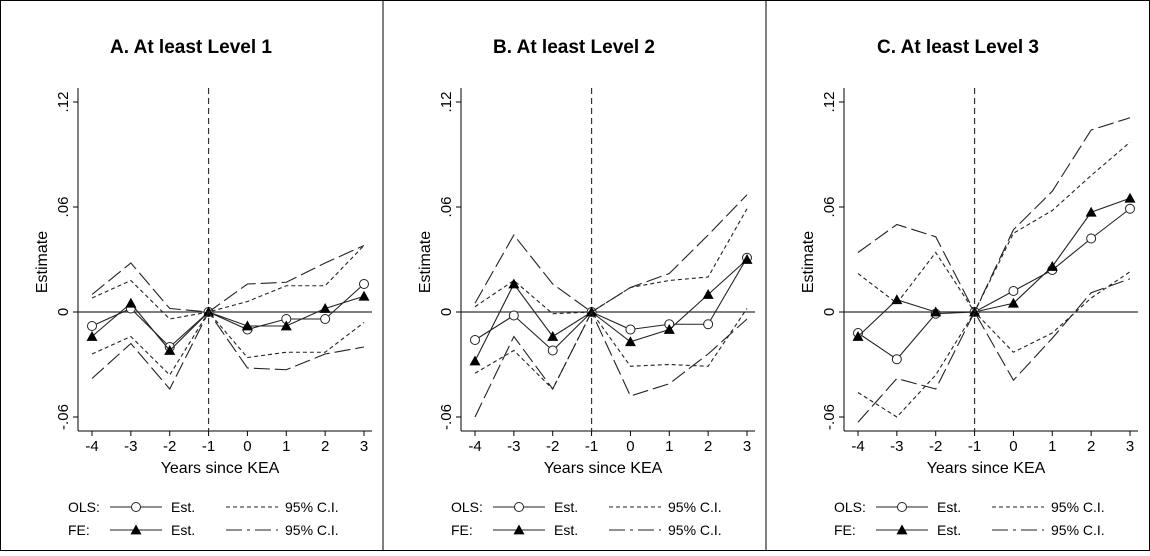 This screenshot has height=556, width=1150. I want to click on panel-title: C. At least Level 3, so click(958, 47).